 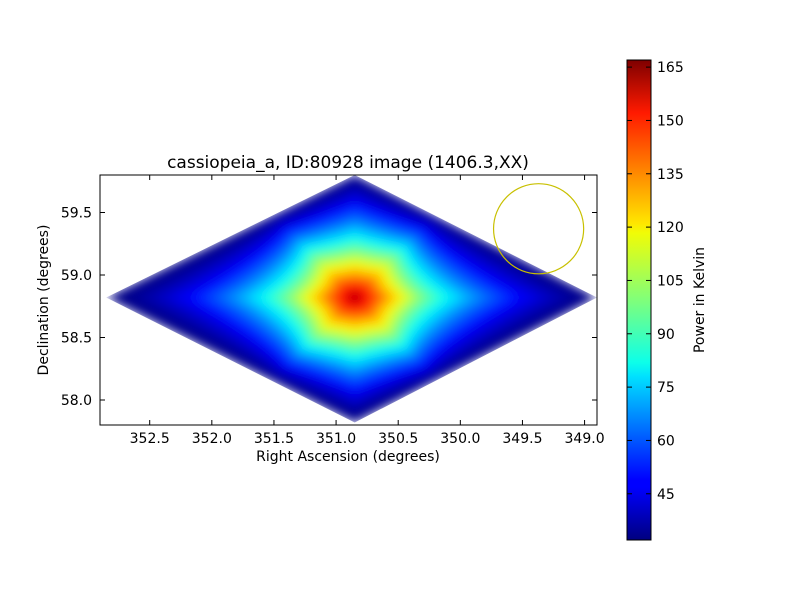 What do you see at coordinates (76, 276) in the screenshot?
I see `y-tick-label: 59.0` at bounding box center [76, 276].